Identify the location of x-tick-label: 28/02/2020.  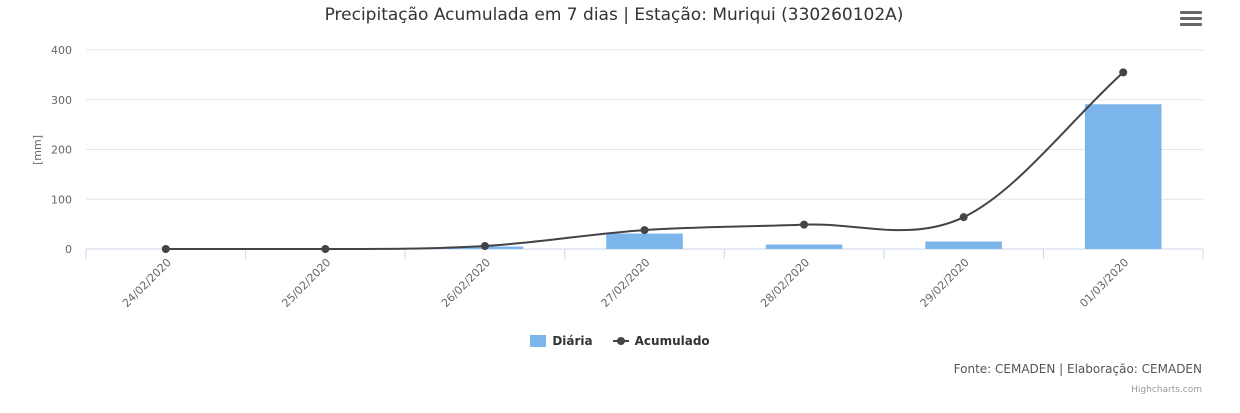
(785, 283).